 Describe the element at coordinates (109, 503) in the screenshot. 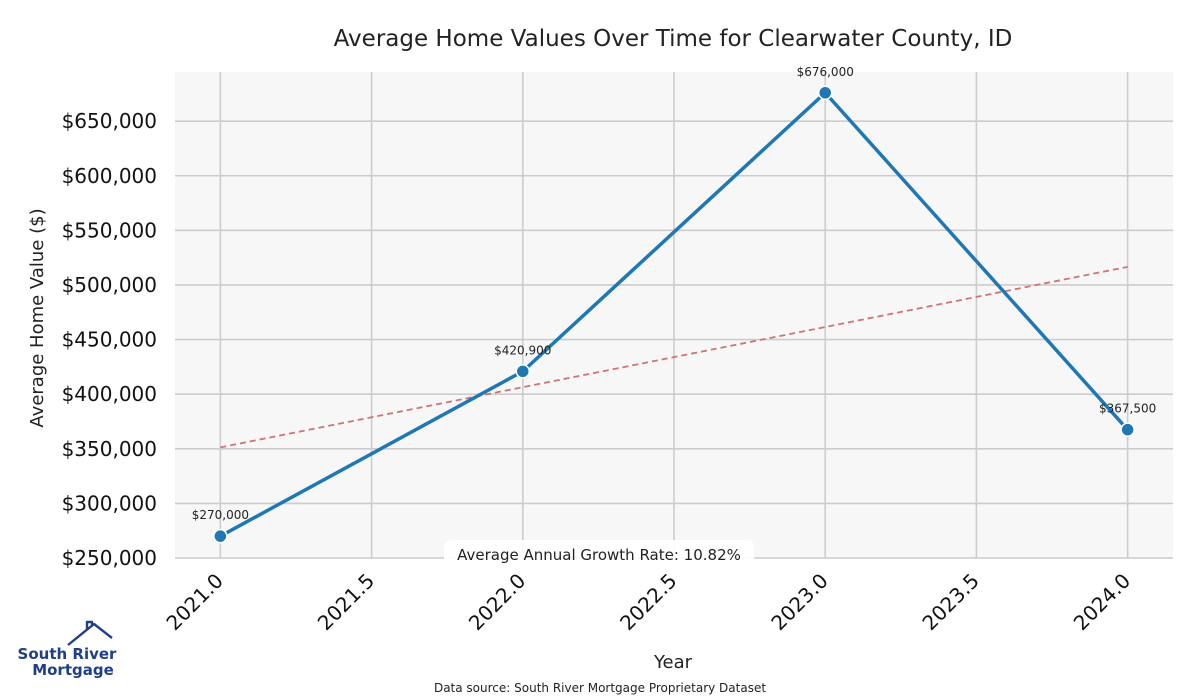

I see `y-tick-label: $300,000` at that location.